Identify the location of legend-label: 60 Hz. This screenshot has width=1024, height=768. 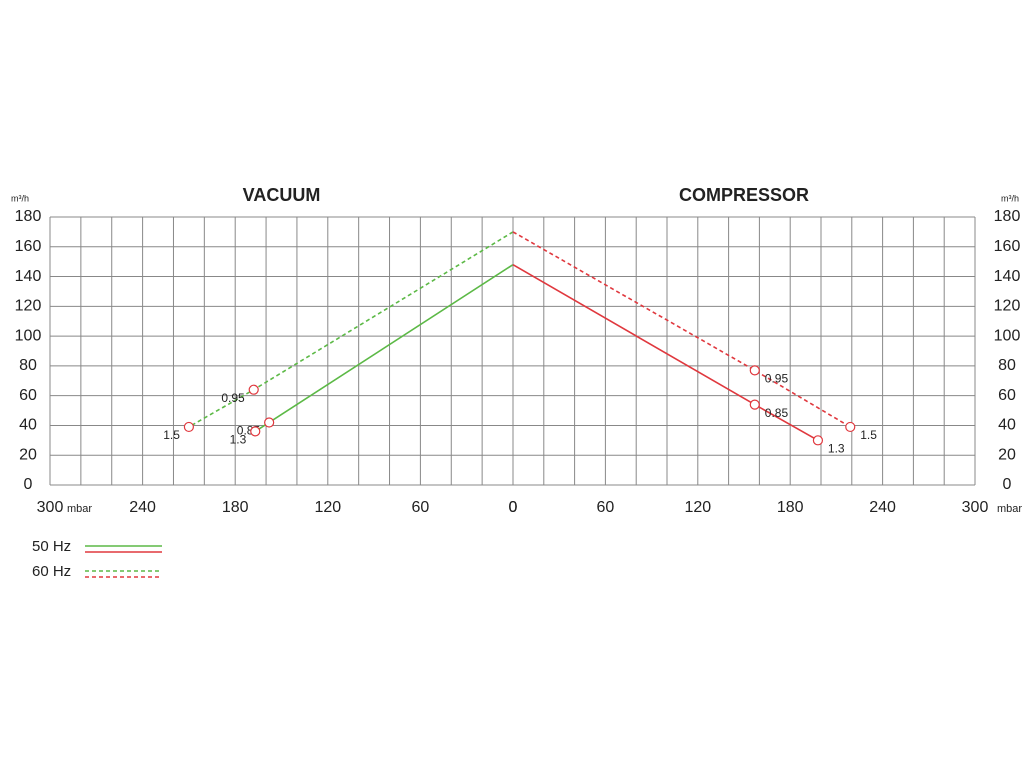
(51, 571).